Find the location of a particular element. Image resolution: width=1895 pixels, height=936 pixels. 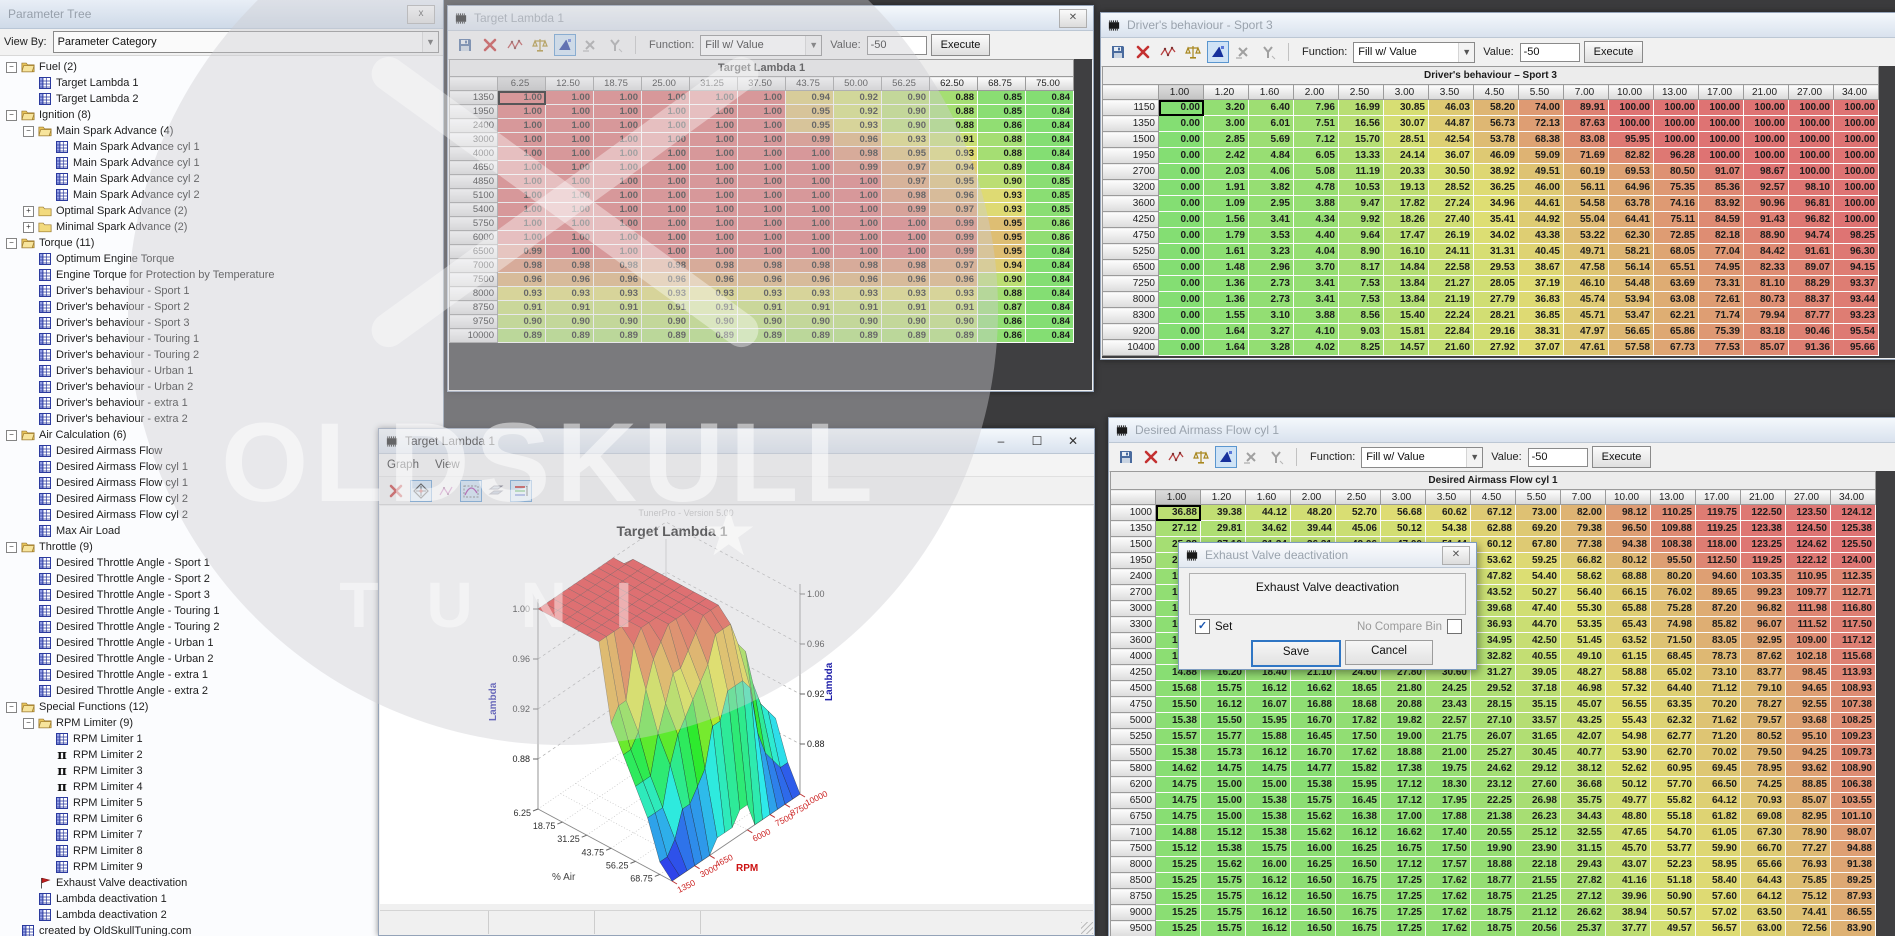

table-cell: 34.95 is located at coordinates (1493, 640).